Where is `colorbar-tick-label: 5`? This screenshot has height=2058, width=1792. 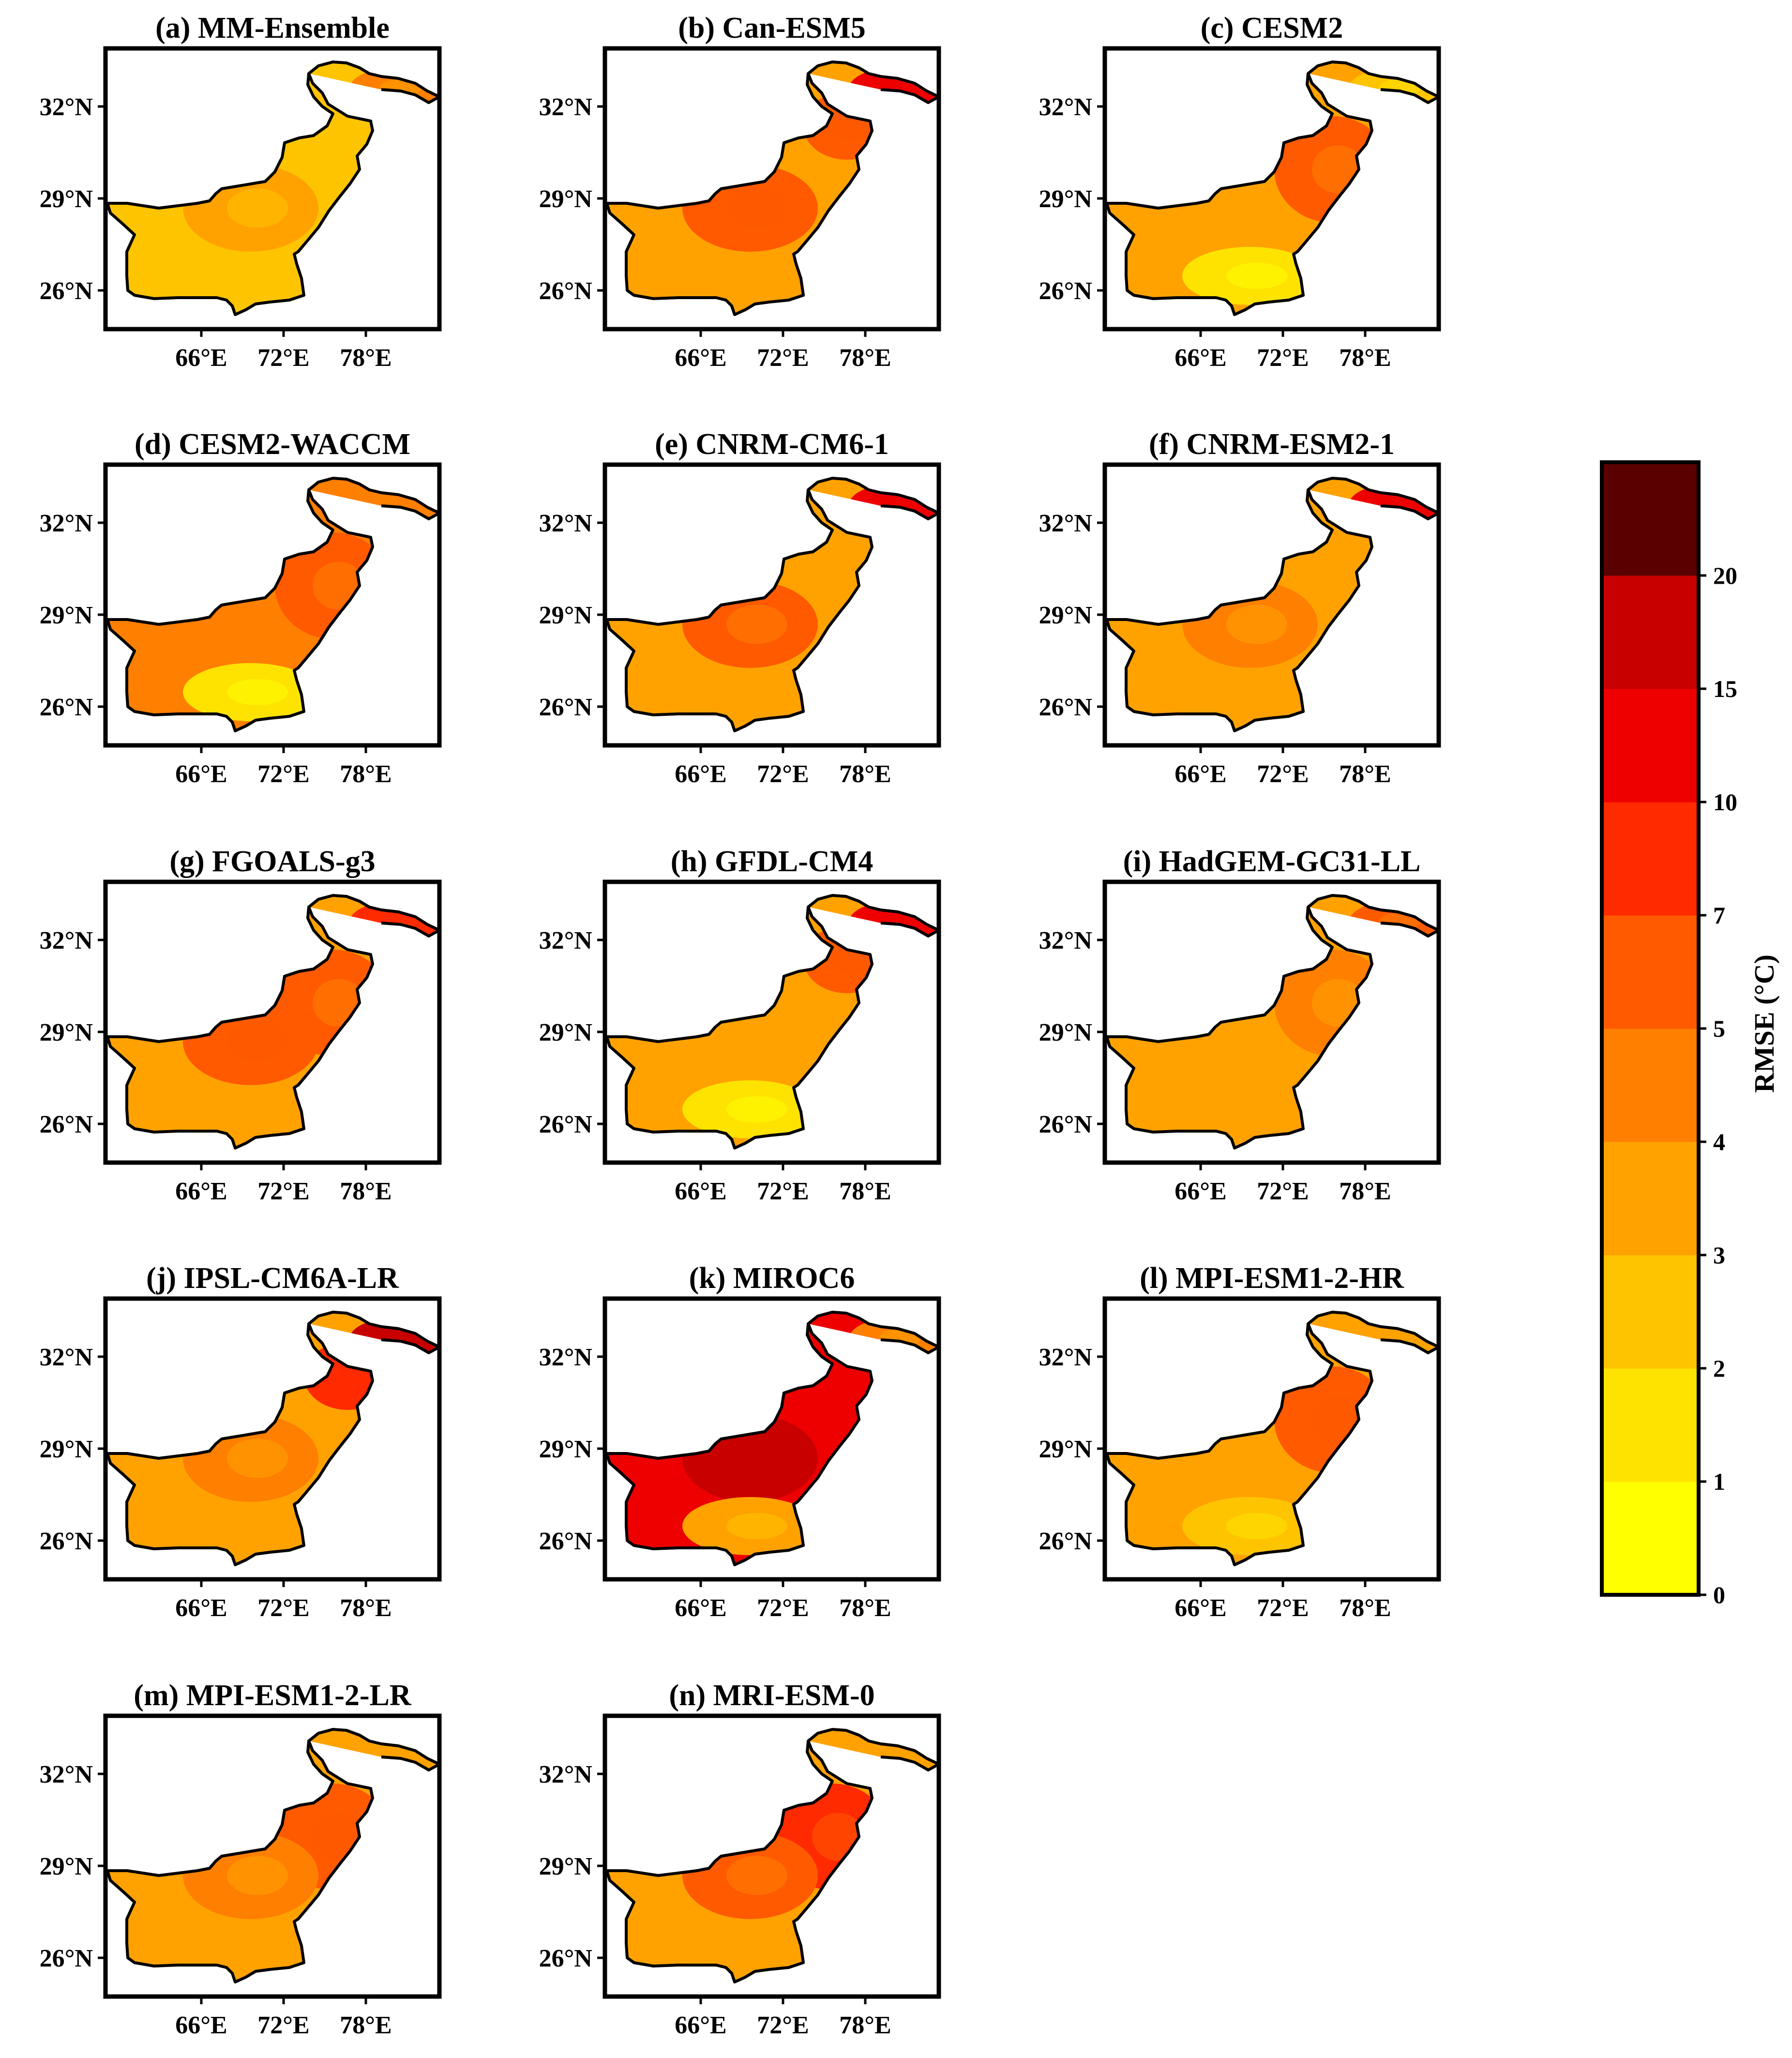
colorbar-tick-label: 5 is located at coordinates (1719, 1028).